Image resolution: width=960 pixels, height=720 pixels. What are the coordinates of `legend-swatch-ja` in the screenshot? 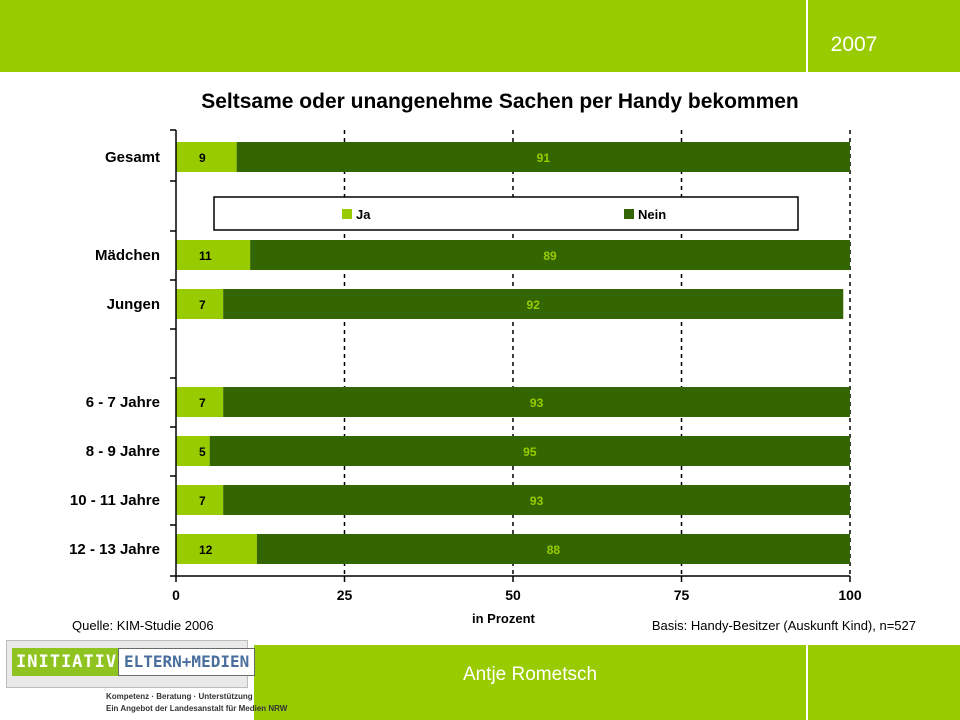 It's located at (347, 214).